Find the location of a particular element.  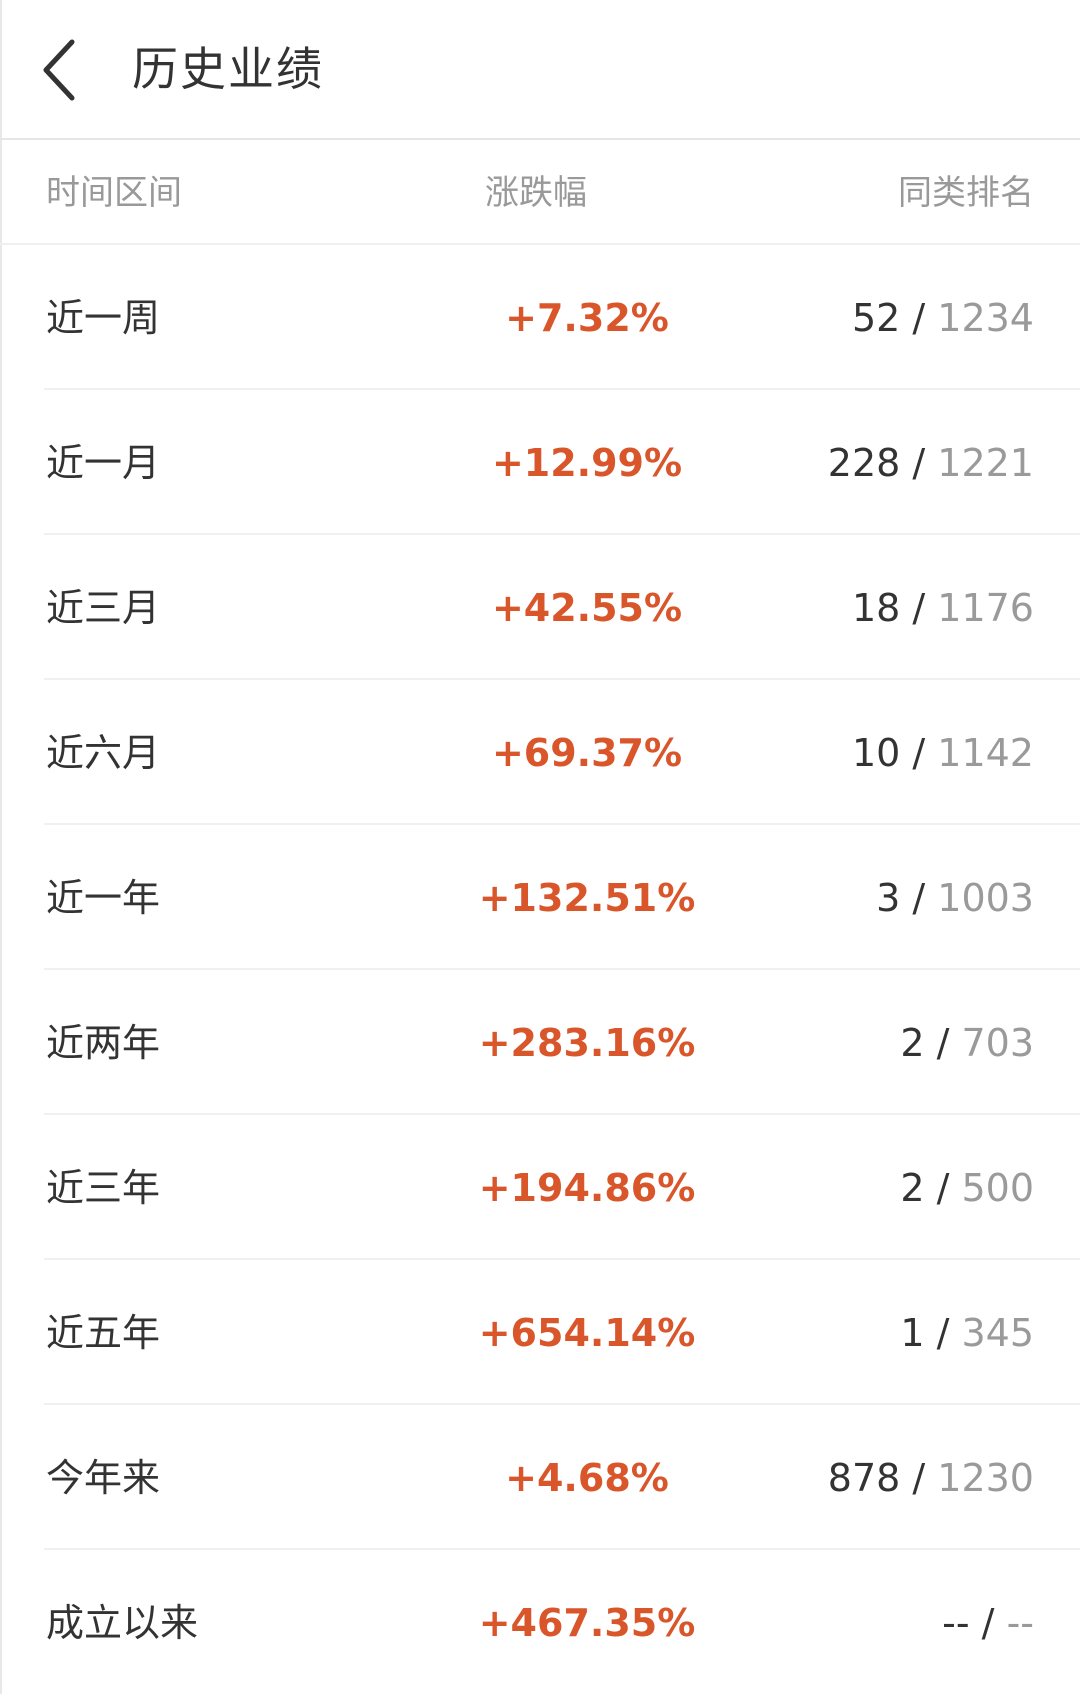

period-cell: 近五年 is located at coordinates (103, 1333).